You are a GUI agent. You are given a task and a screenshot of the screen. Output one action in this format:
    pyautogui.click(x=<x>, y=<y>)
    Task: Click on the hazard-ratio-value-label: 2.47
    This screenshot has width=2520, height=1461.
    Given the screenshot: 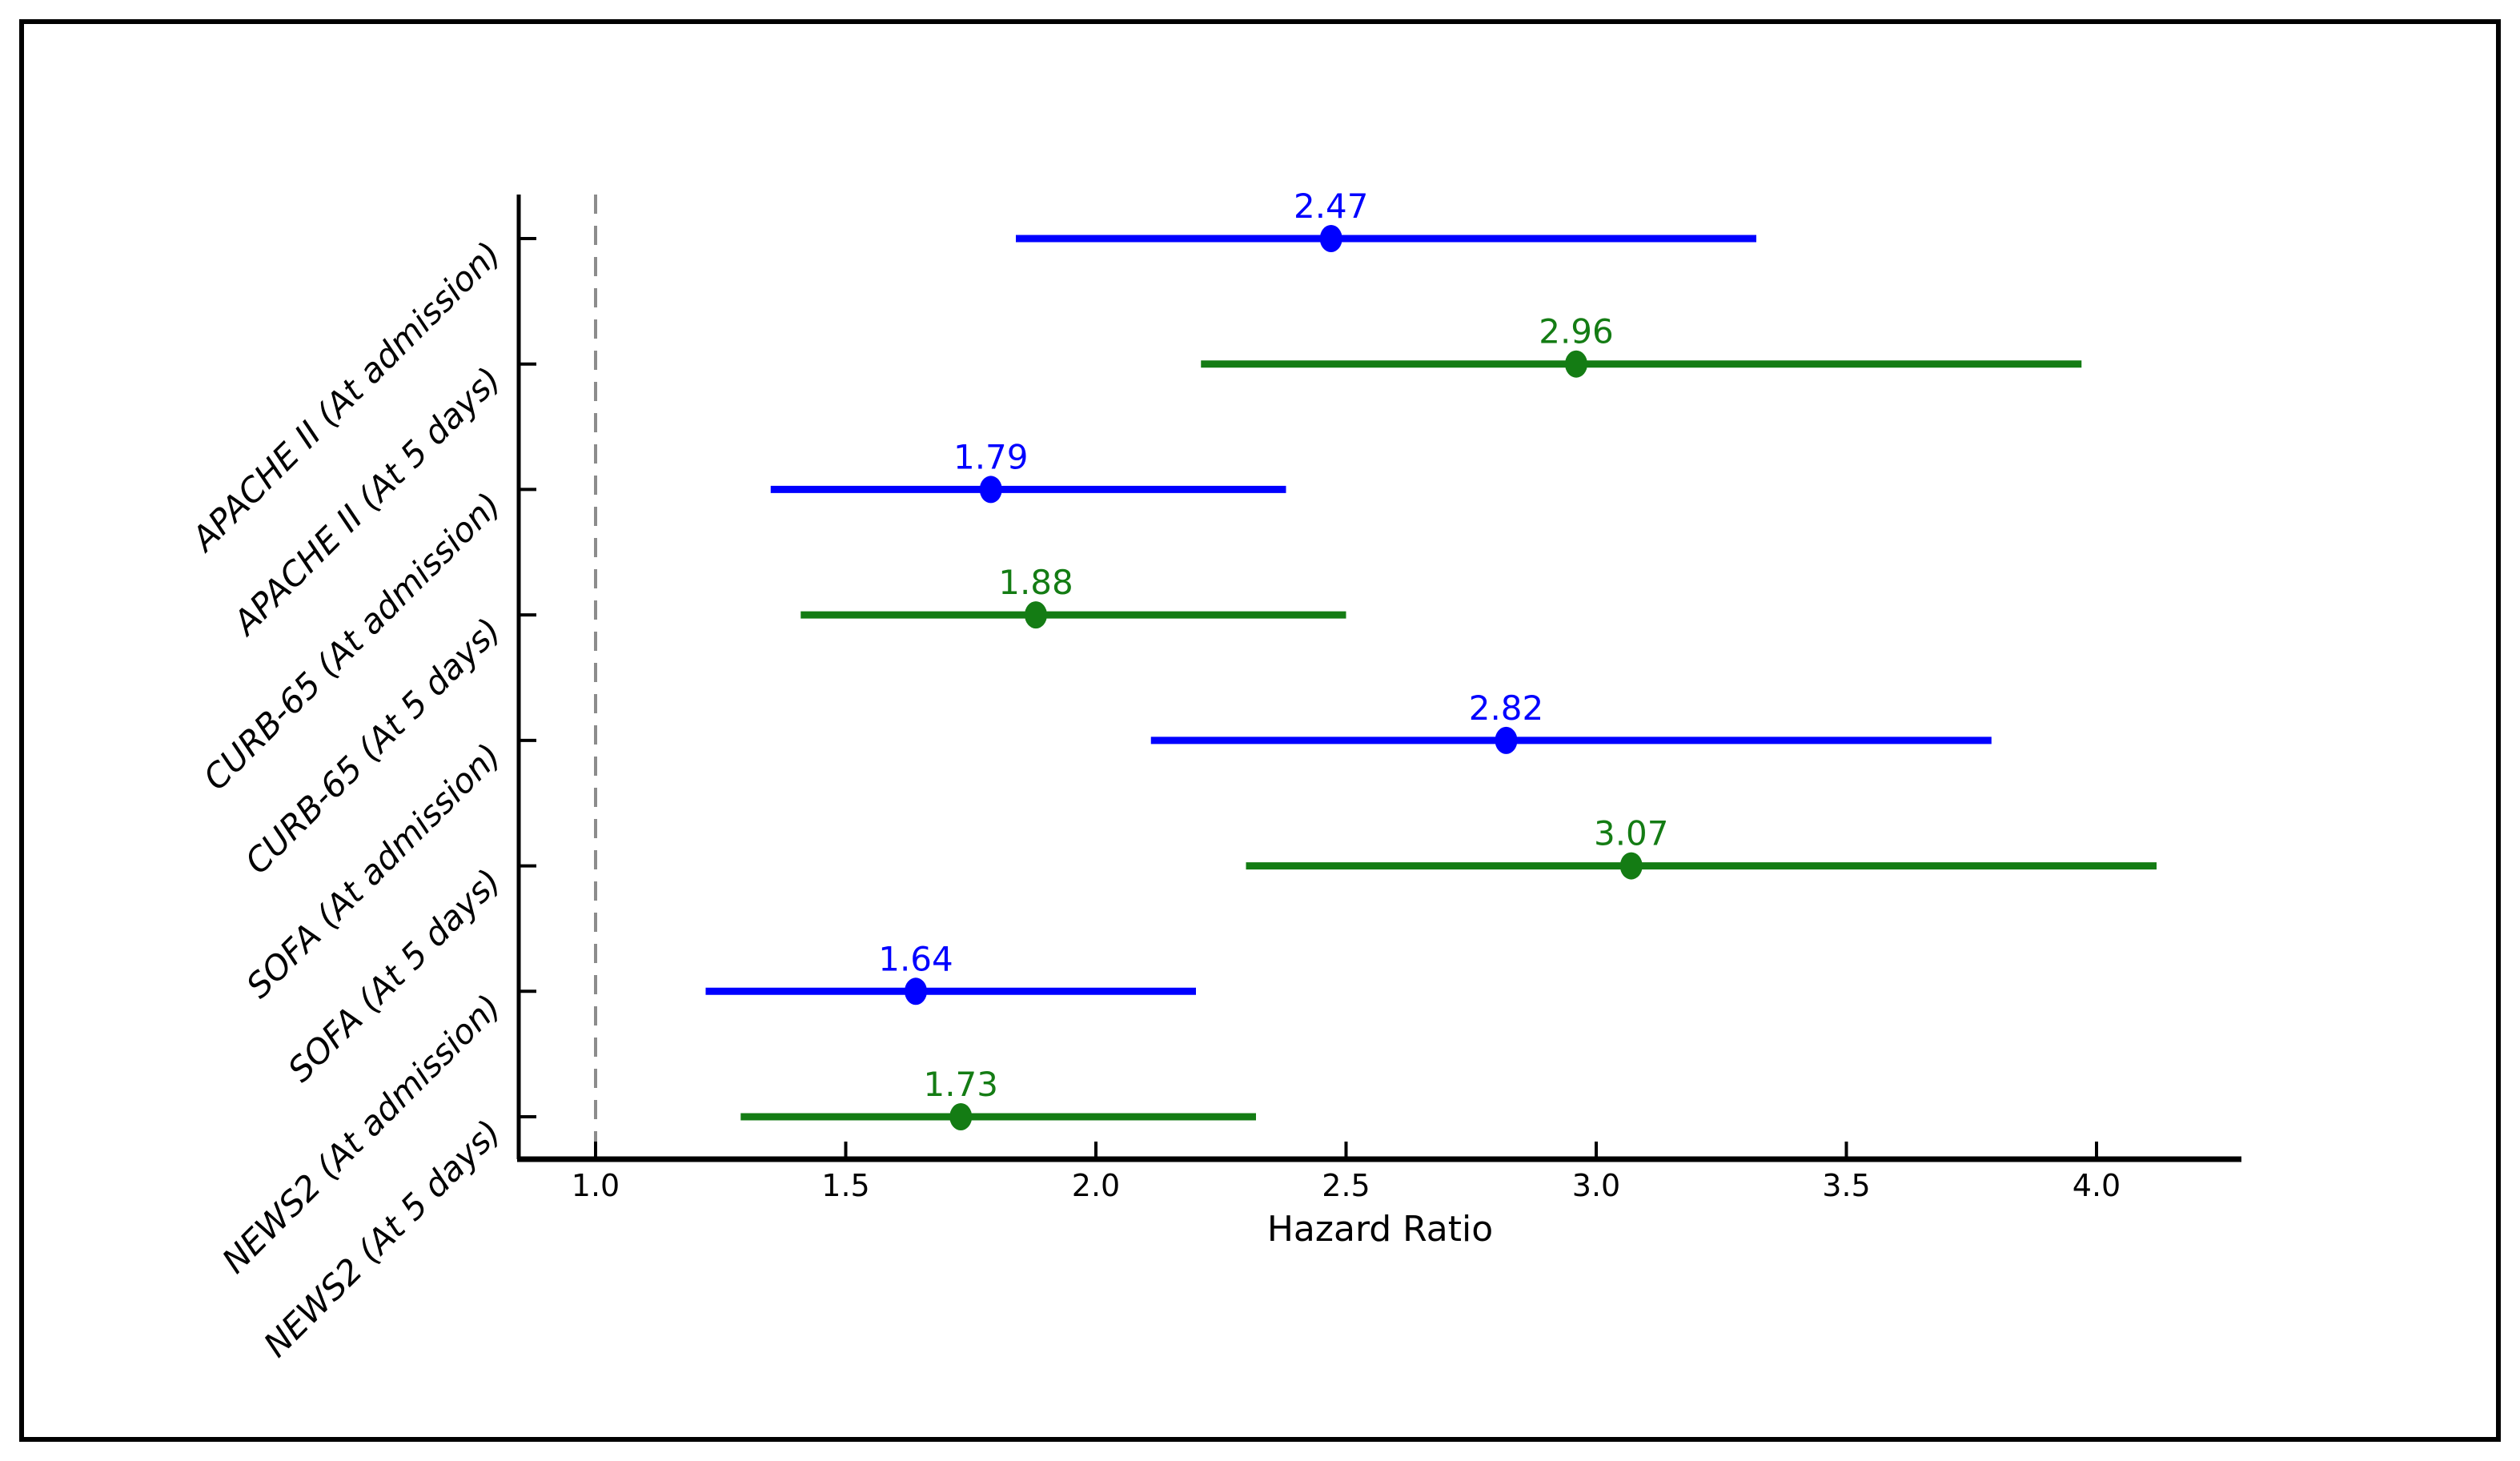 What is the action you would take?
    pyautogui.click(x=1331, y=207)
    